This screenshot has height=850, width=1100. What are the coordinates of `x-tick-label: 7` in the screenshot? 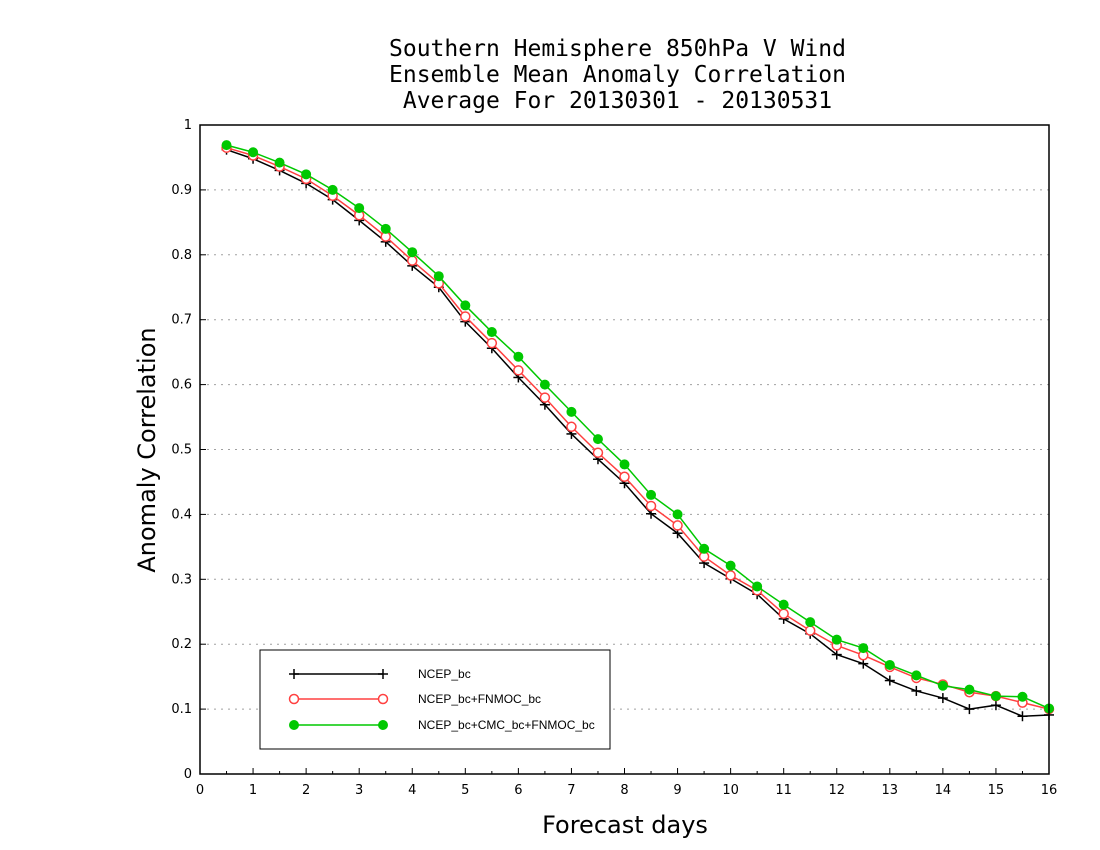 It's located at (571, 790).